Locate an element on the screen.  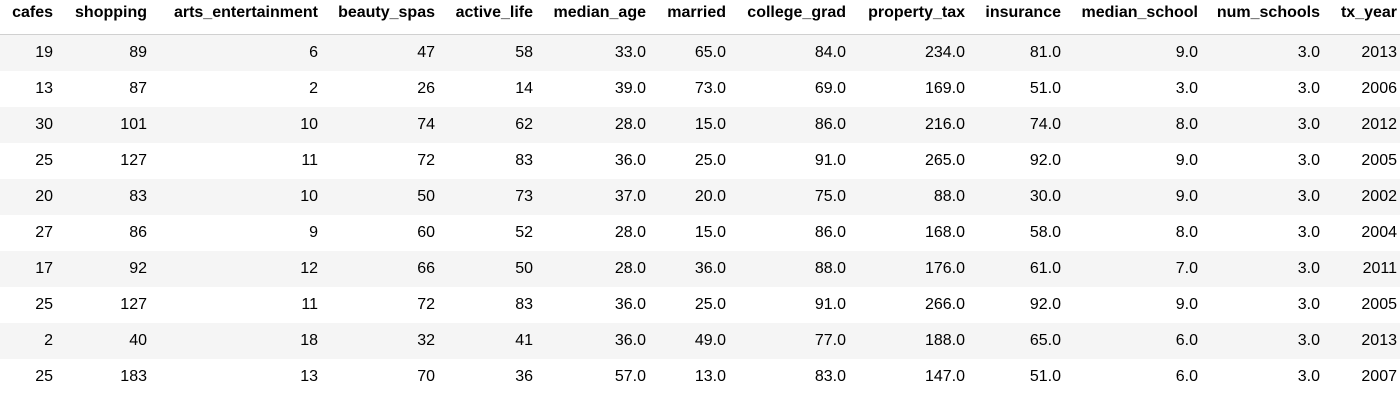
column-header-arts-entertainment: arts_entertainment is located at coordinates (235, 17).